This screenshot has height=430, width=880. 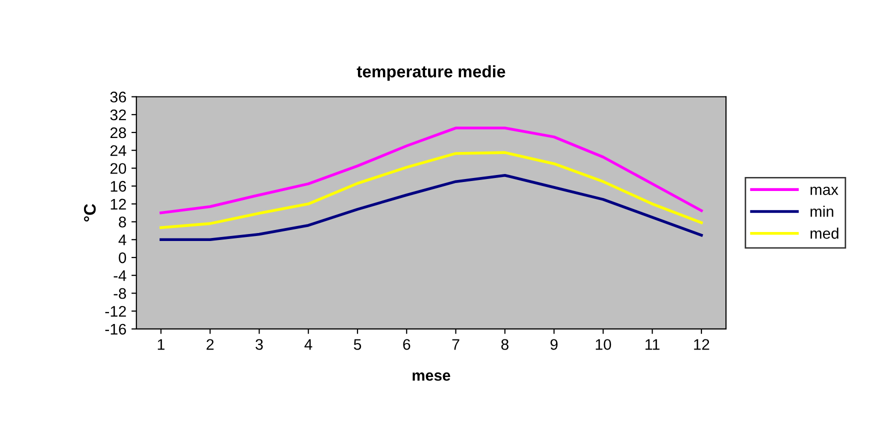 What do you see at coordinates (122, 222) in the screenshot?
I see `y-tick-label: 8` at bounding box center [122, 222].